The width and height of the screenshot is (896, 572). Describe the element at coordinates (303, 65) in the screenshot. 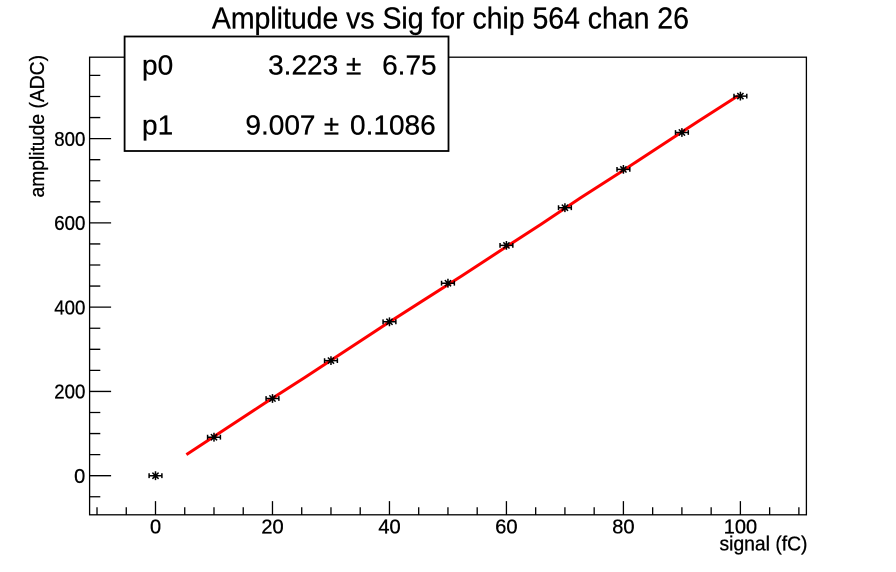

I see `svg-text: 3.223` at that location.